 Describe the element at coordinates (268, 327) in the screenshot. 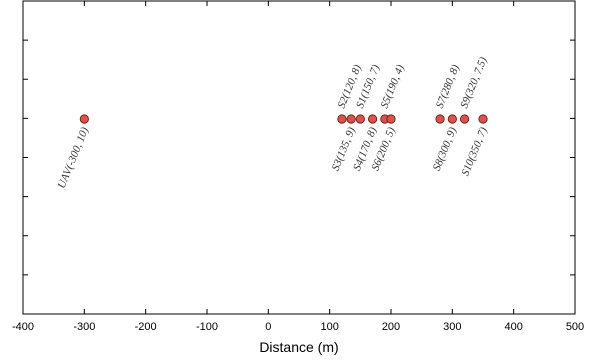

I see `x-tick-label: 0` at that location.